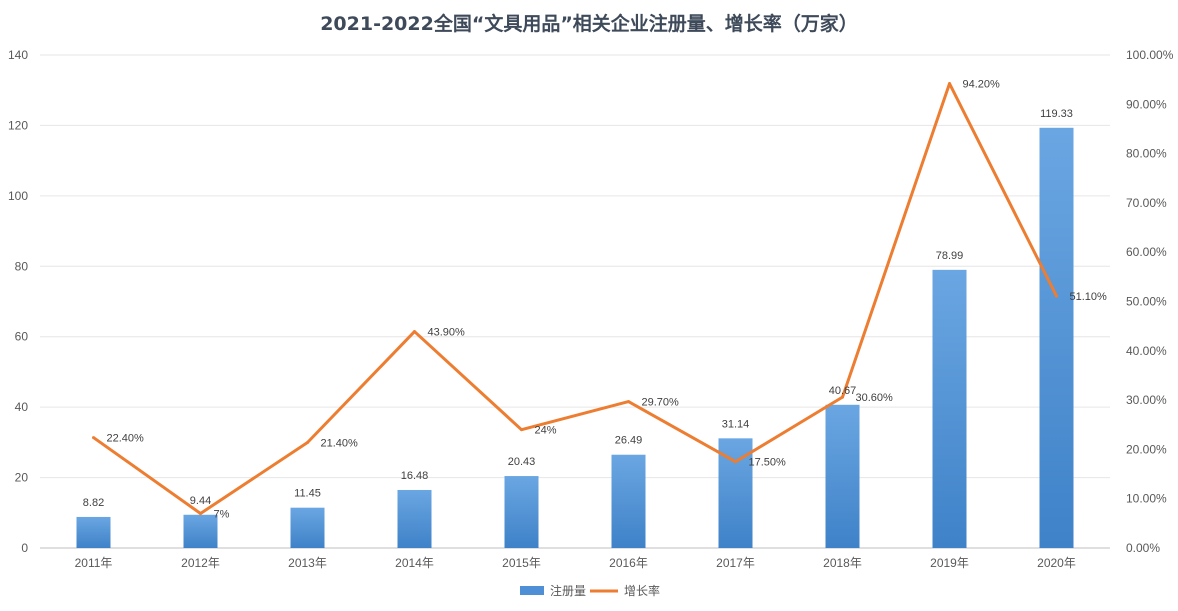  What do you see at coordinates (1089, 297) in the screenshot?
I see `line-value-label: 51.10%` at bounding box center [1089, 297].